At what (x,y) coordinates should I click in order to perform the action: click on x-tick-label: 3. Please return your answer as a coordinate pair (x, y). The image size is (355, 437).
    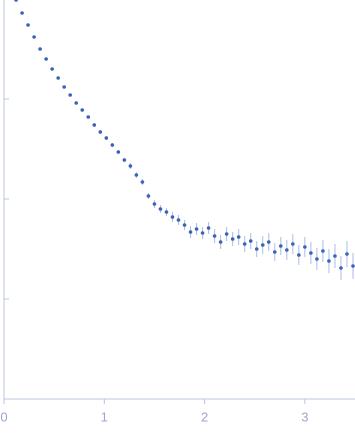
    Looking at the image, I should click on (304, 416).